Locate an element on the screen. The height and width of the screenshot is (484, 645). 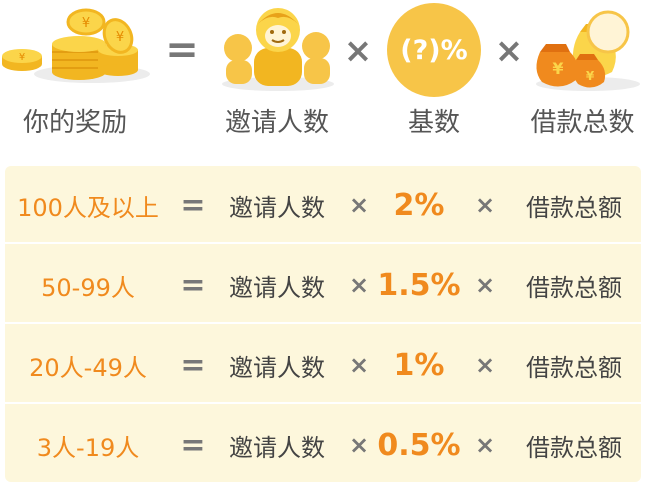
tier-label: 100人及以上 is located at coordinates (88, 207).